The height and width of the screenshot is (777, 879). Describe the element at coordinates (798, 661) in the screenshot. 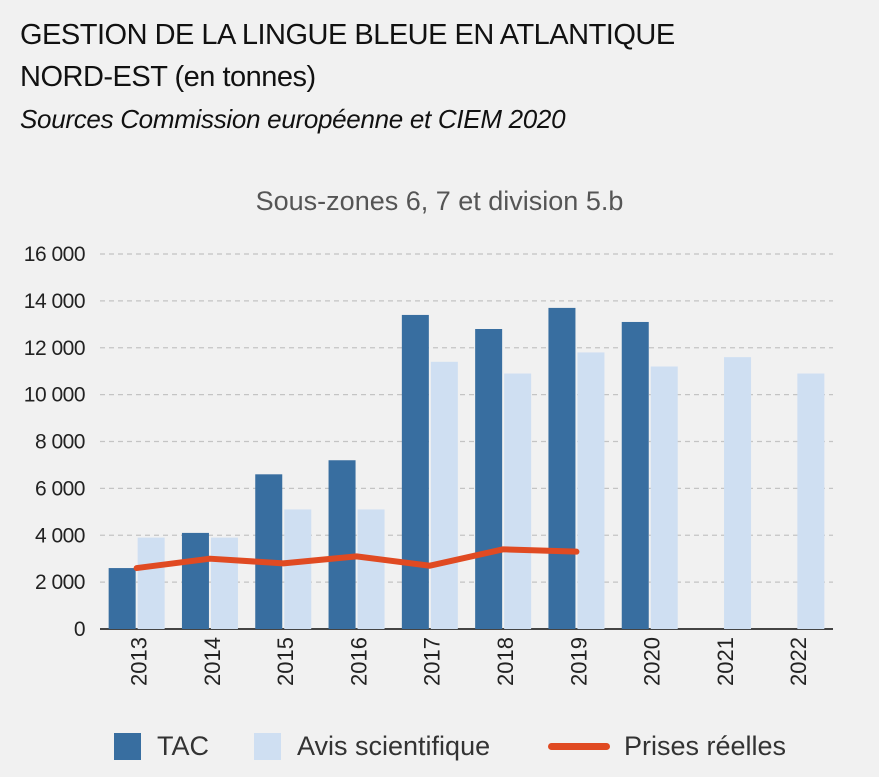

I see `x-tick-label: 2022` at that location.